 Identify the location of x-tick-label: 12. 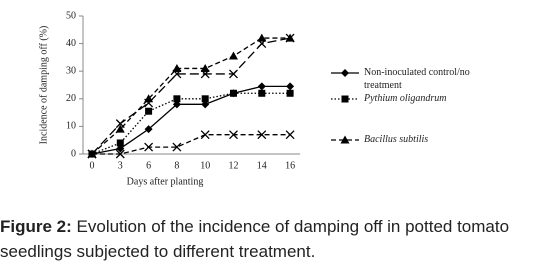
(234, 165).